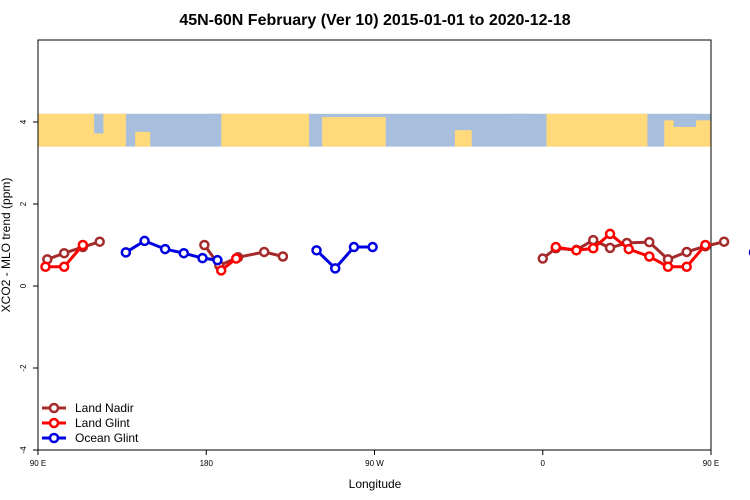  Describe the element at coordinates (23, 285) in the screenshot. I see `y-tick-label-2: 0` at that location.